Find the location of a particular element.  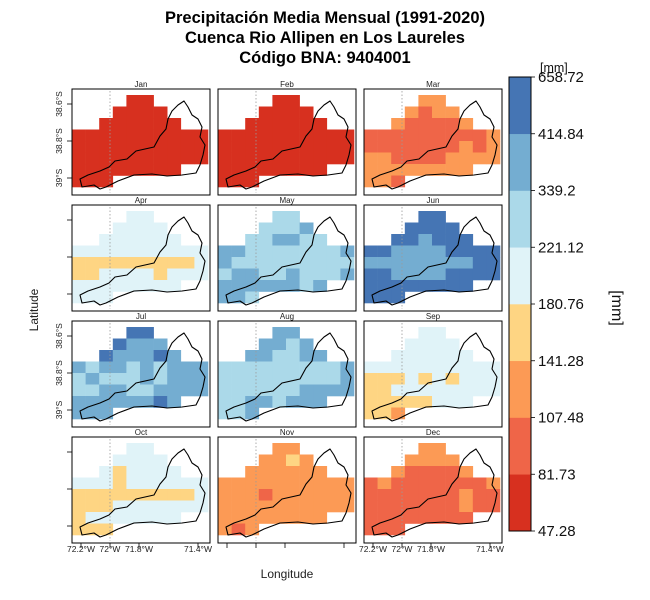

colorbar-label: 47.28 is located at coordinates (557, 531).